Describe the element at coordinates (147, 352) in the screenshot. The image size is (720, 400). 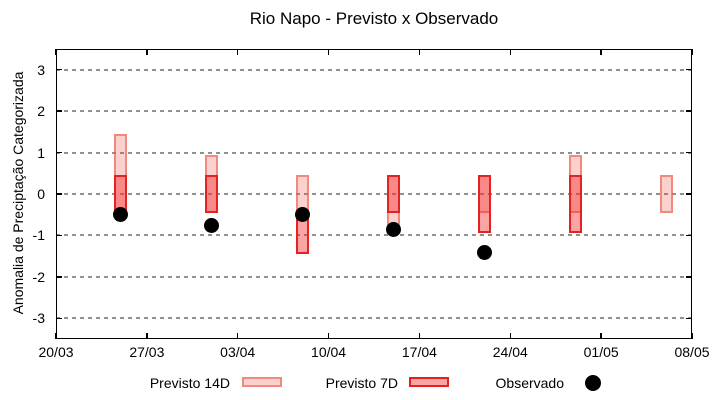
I see `x-tick-label-27/03: 27/03` at that location.